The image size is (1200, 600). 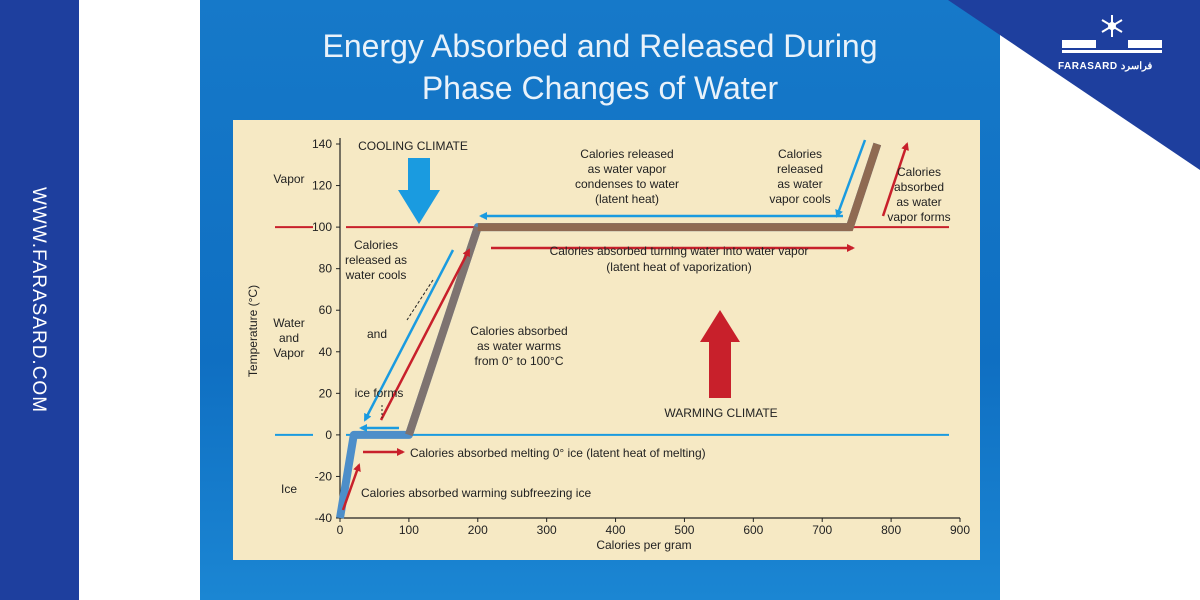 I want to click on y-tick-label-100: 100, so click(x=322, y=227).